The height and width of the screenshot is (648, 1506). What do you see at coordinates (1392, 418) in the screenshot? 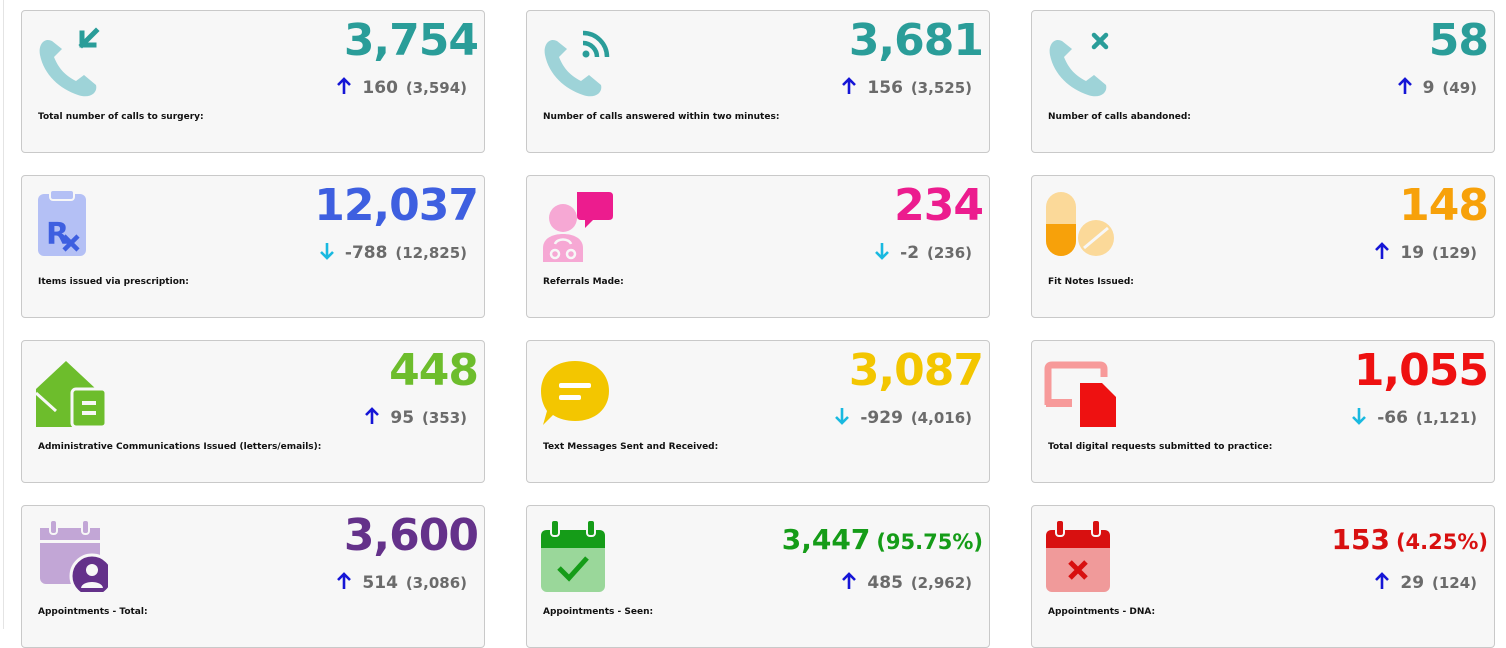
I see `stat-change: -66` at bounding box center [1392, 418].